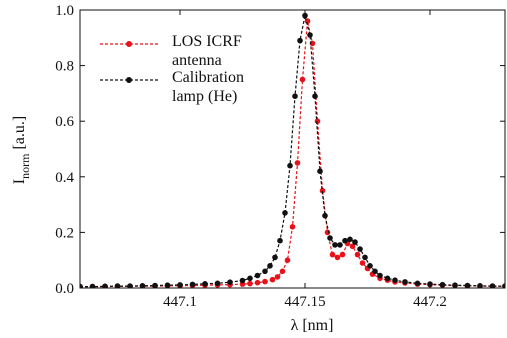  Describe the element at coordinates (64, 11) in the screenshot. I see `y-tick-label: 1.0` at that location.